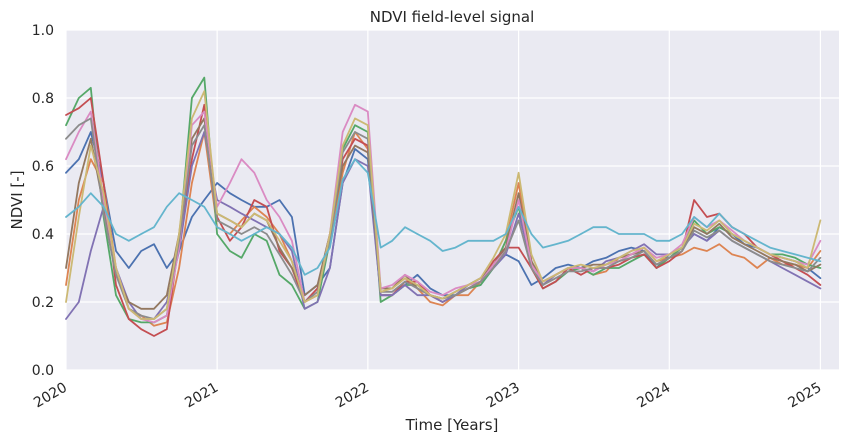 The width and height of the screenshot is (850, 443). What do you see at coordinates (452, 425) in the screenshot?
I see `x-axis-label: Time [Years]` at bounding box center [452, 425].